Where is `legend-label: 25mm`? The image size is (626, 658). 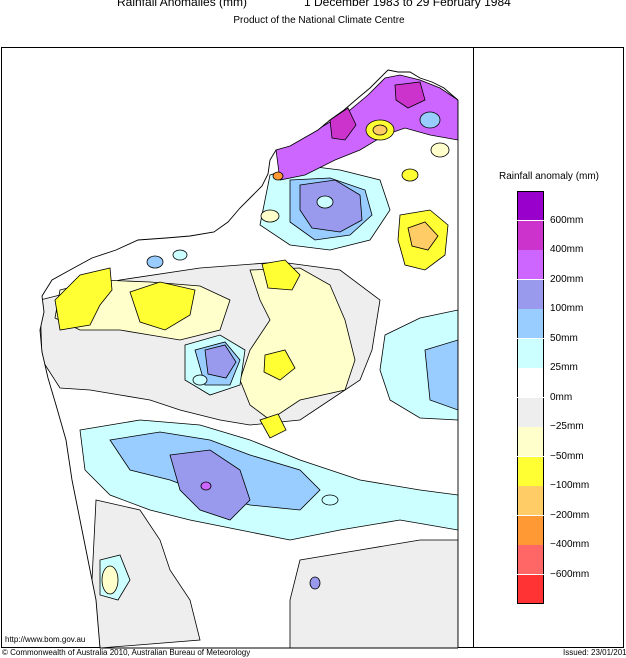 legend-label: 25mm is located at coordinates (564, 367).